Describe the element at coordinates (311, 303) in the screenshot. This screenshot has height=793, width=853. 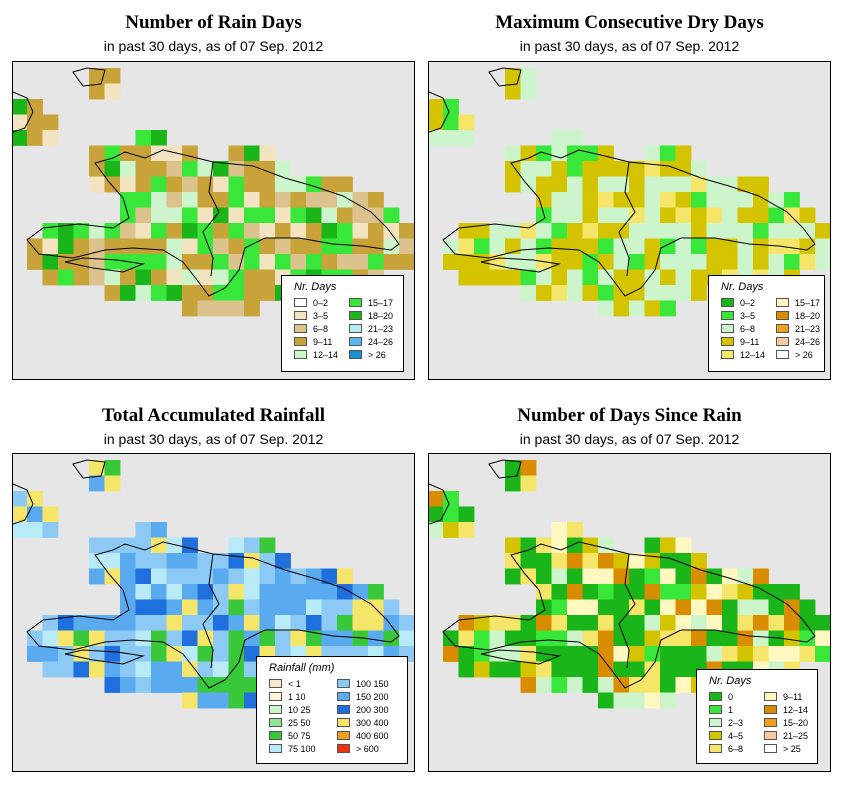
I see `legend-item: 0–2` at that location.